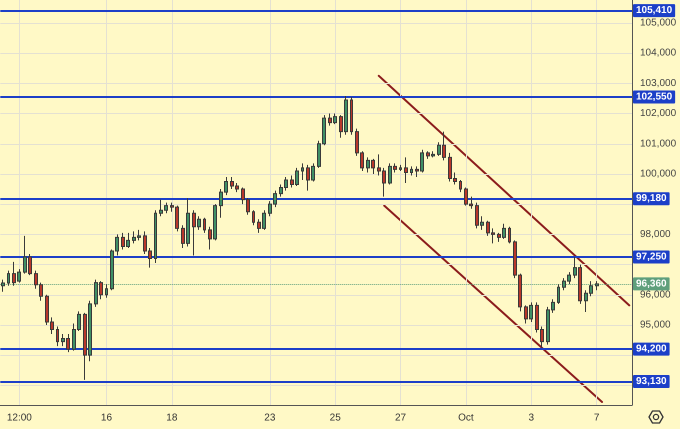 Image resolution: width=680 pixels, height=429 pixels. Describe the element at coordinates (531, 418) in the screenshot. I see `x-tick-label: 3` at that location.